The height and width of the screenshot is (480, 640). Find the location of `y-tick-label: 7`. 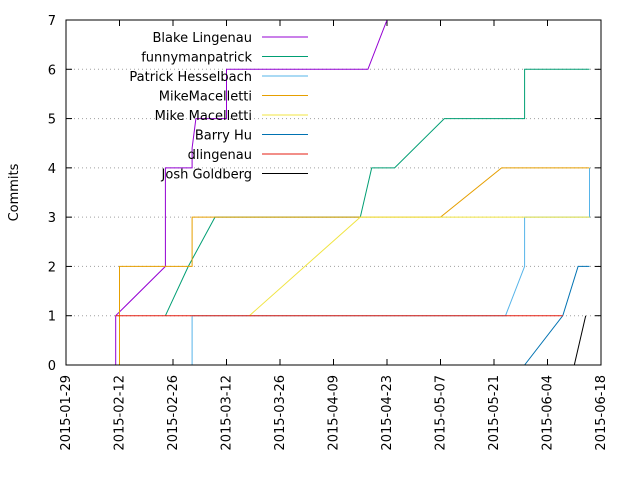

y-tick-label: 7 is located at coordinates (52, 21).